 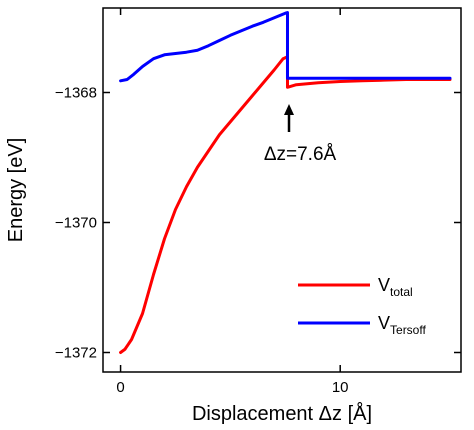 What do you see at coordinates (289, 109) in the screenshot?
I see `annotation-arrow-head` at bounding box center [289, 109].